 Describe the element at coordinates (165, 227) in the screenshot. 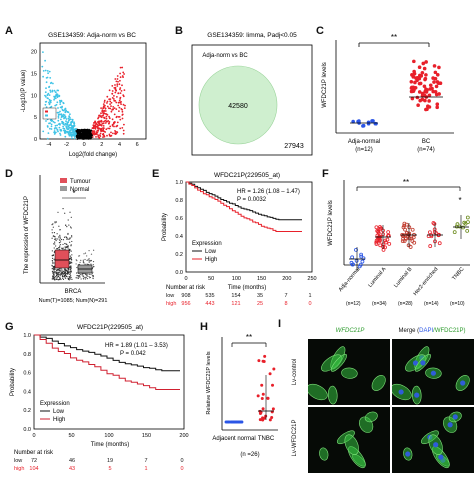

I see `e-y-label: Probability` at that location.